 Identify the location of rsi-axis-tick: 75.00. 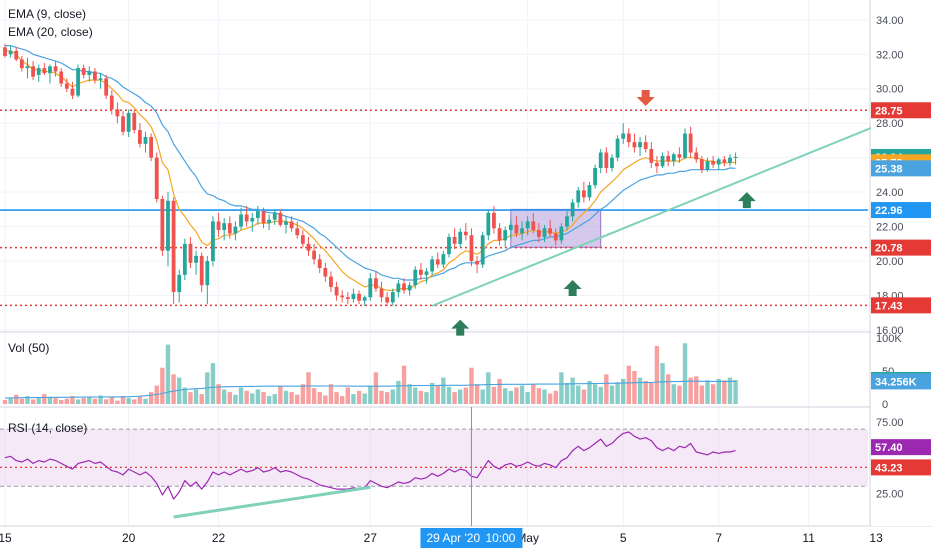
(890, 423).